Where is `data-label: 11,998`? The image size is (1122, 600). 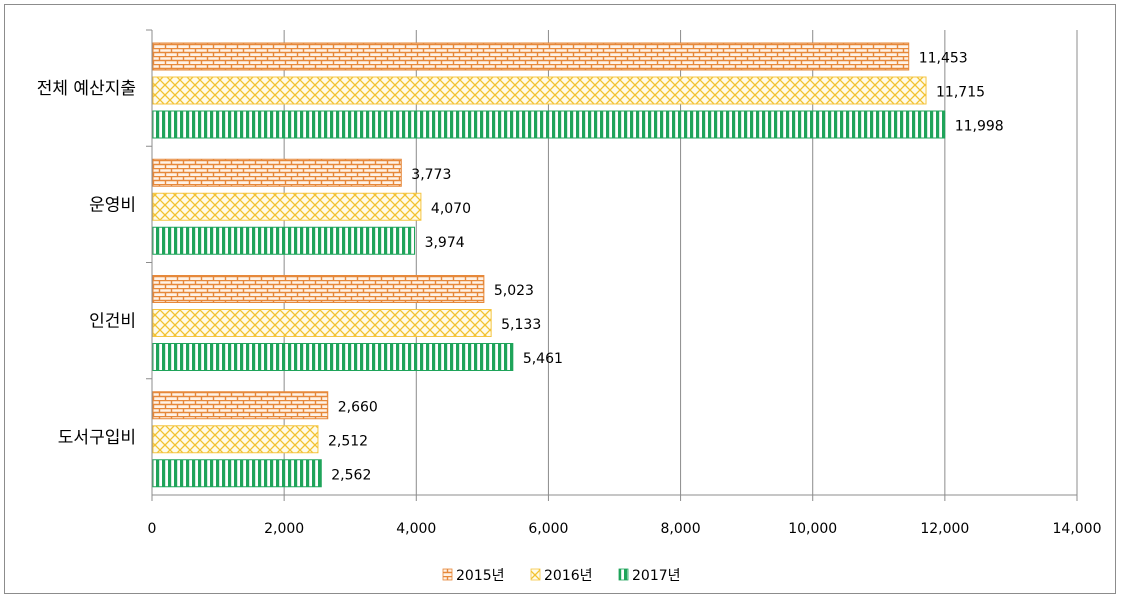 data-label: 11,998 is located at coordinates (979, 127).